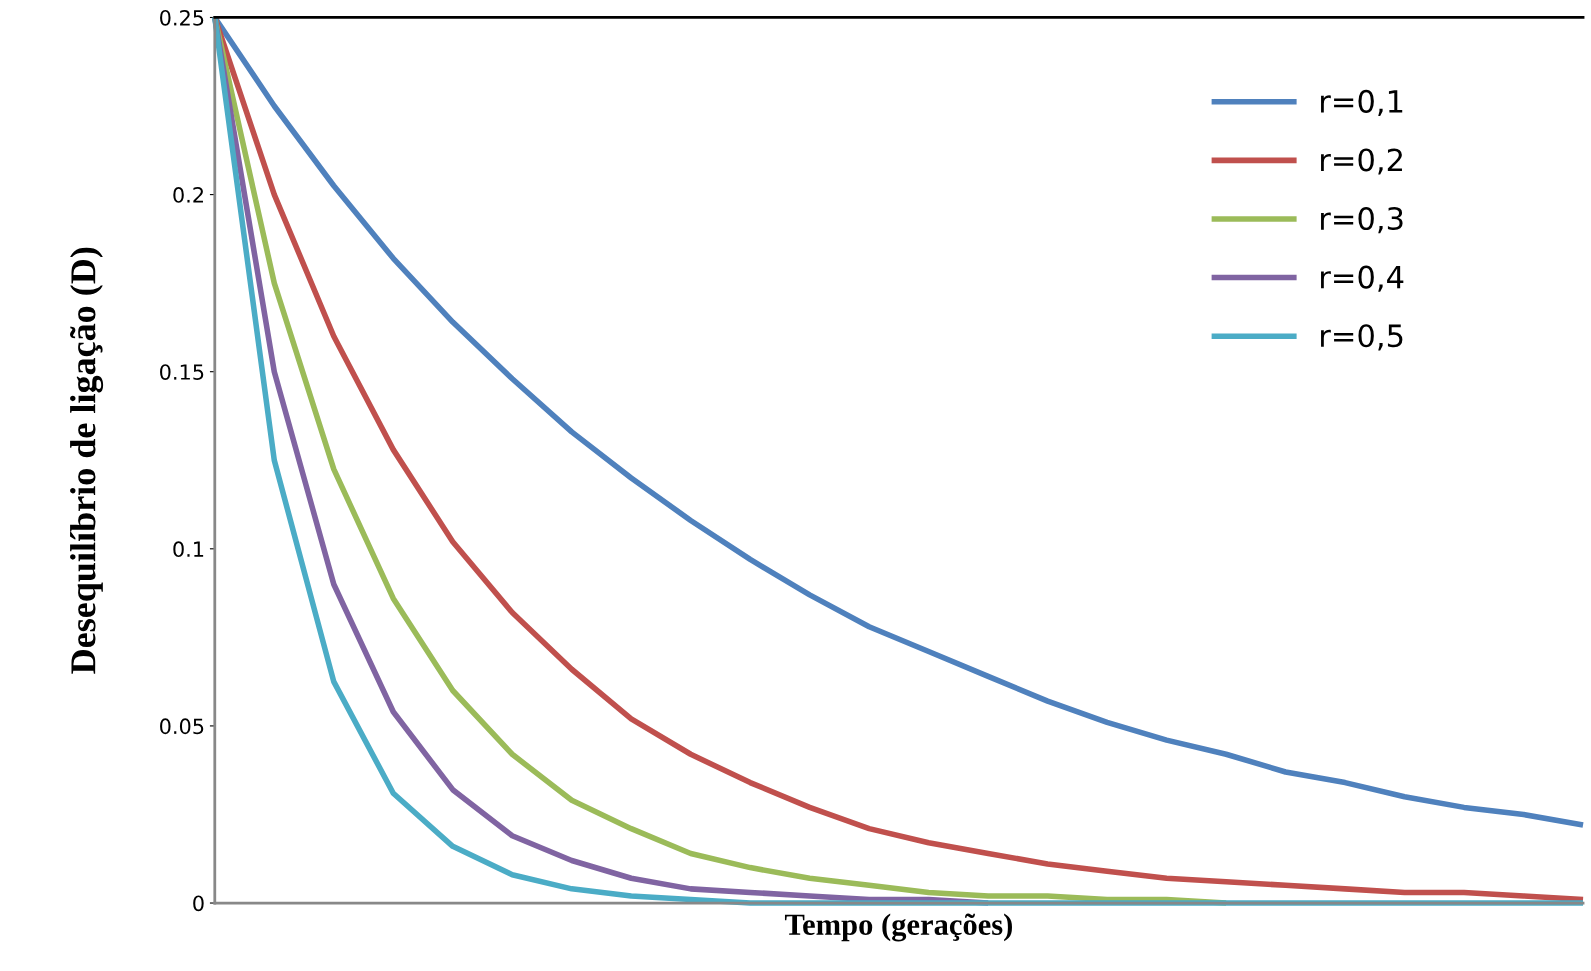 This screenshot has height=971, width=1591. What do you see at coordinates (182, 17) in the screenshot?
I see `y-tick-label: 0.25` at bounding box center [182, 17].